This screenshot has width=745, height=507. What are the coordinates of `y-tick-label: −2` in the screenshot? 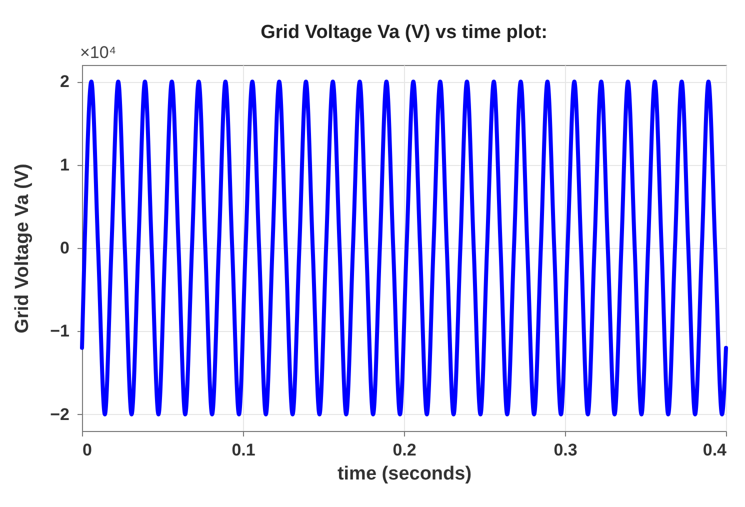 It's located at (60, 414).